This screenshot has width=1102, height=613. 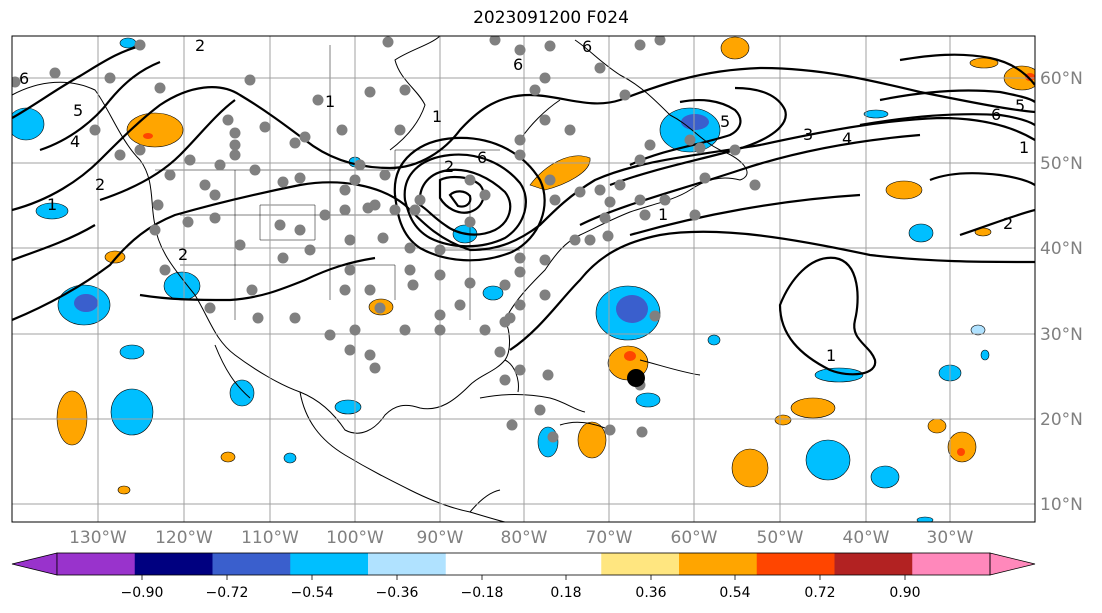 I want to click on longitude-label: 50°W, so click(x=780, y=538).